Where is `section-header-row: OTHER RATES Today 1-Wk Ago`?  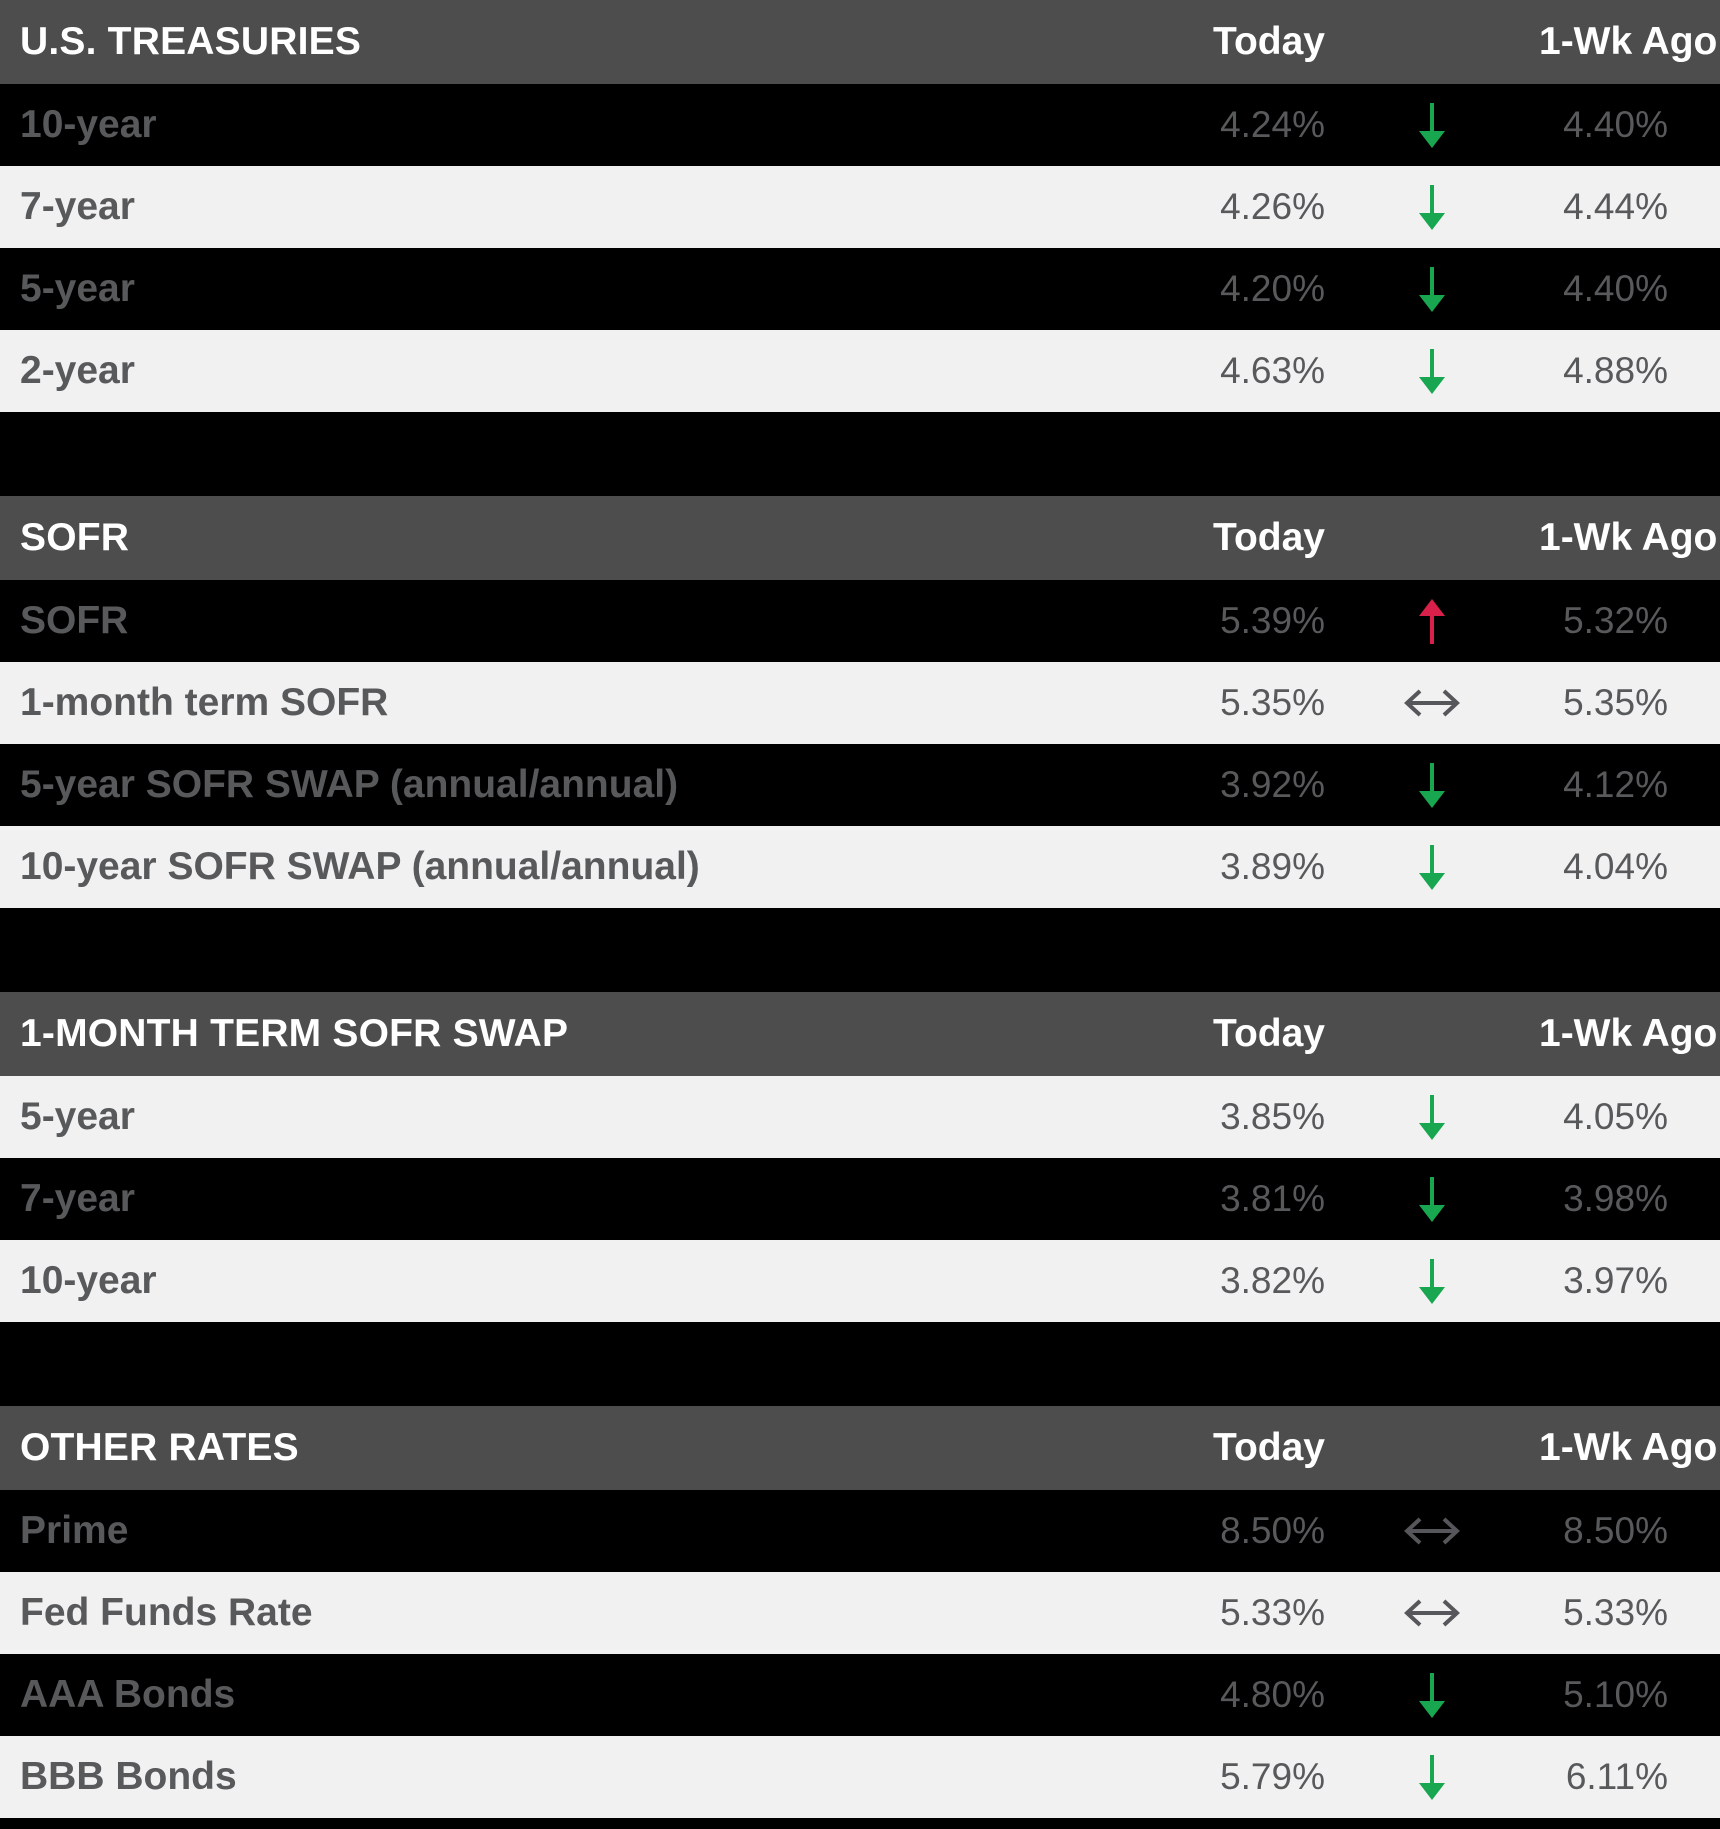
section-header-row: OTHER RATES Today 1-Wk Ago is located at coordinates (860, 1448).